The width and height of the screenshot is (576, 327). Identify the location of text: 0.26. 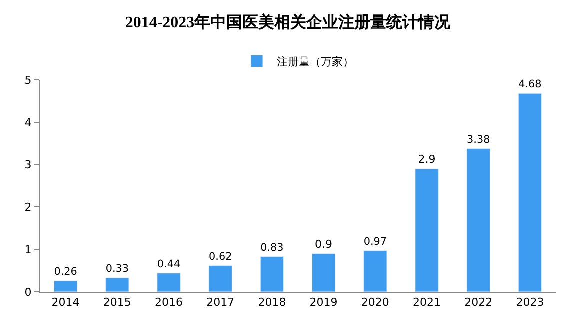
(66, 272).